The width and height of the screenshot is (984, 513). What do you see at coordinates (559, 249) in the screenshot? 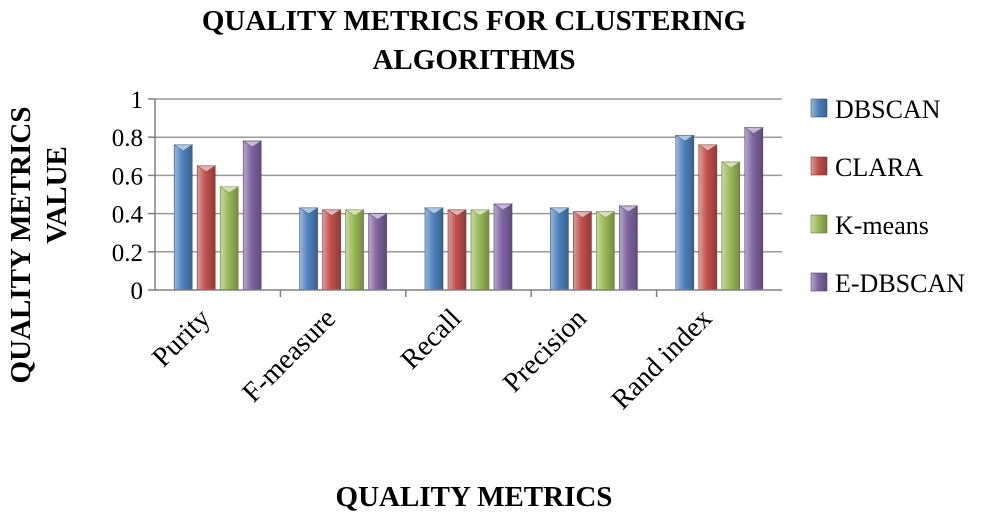
I see `bar-precision-dbscan` at bounding box center [559, 249].